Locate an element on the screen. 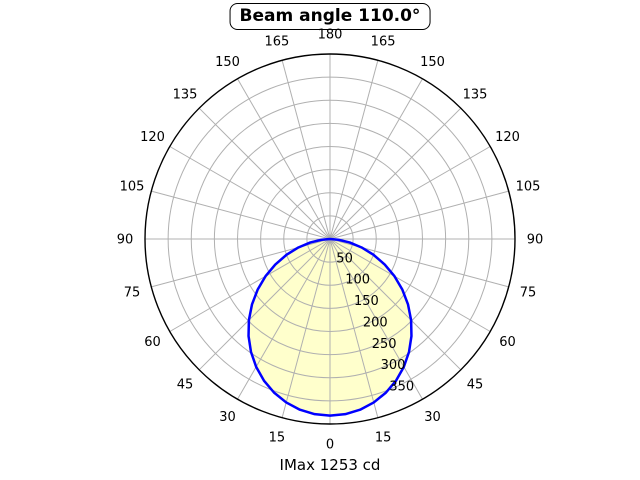 This screenshot has width=640, height=480. chart-title: Beam angle 110.0° is located at coordinates (330, 16).